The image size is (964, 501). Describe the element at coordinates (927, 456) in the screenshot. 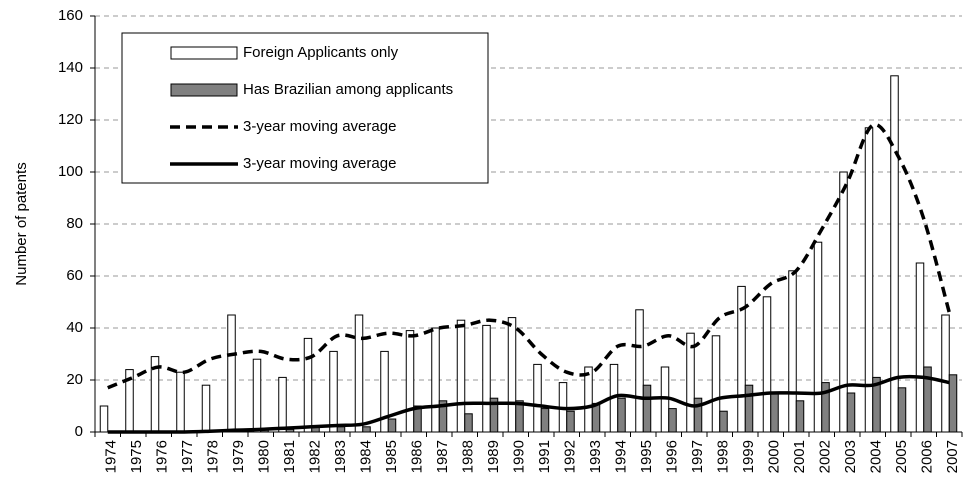

I see `x-tick-label: 2006` at that location.